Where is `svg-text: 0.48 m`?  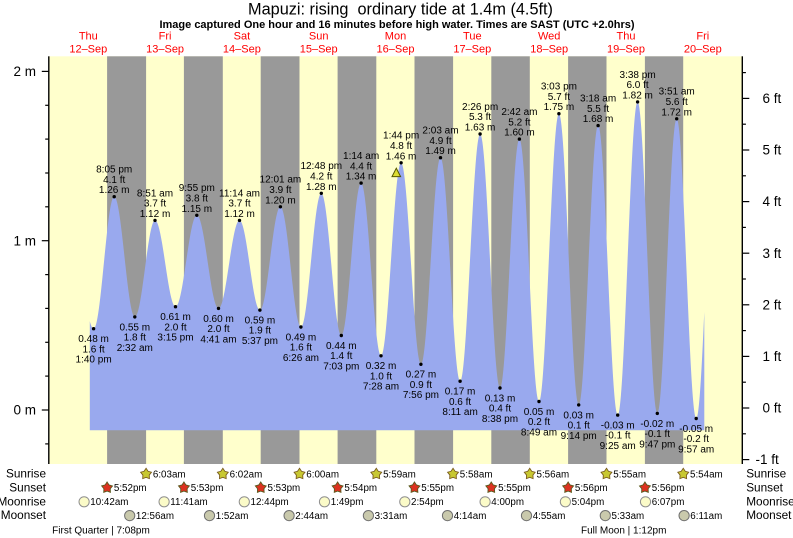 svg-text: 0.48 m is located at coordinates (93, 339).